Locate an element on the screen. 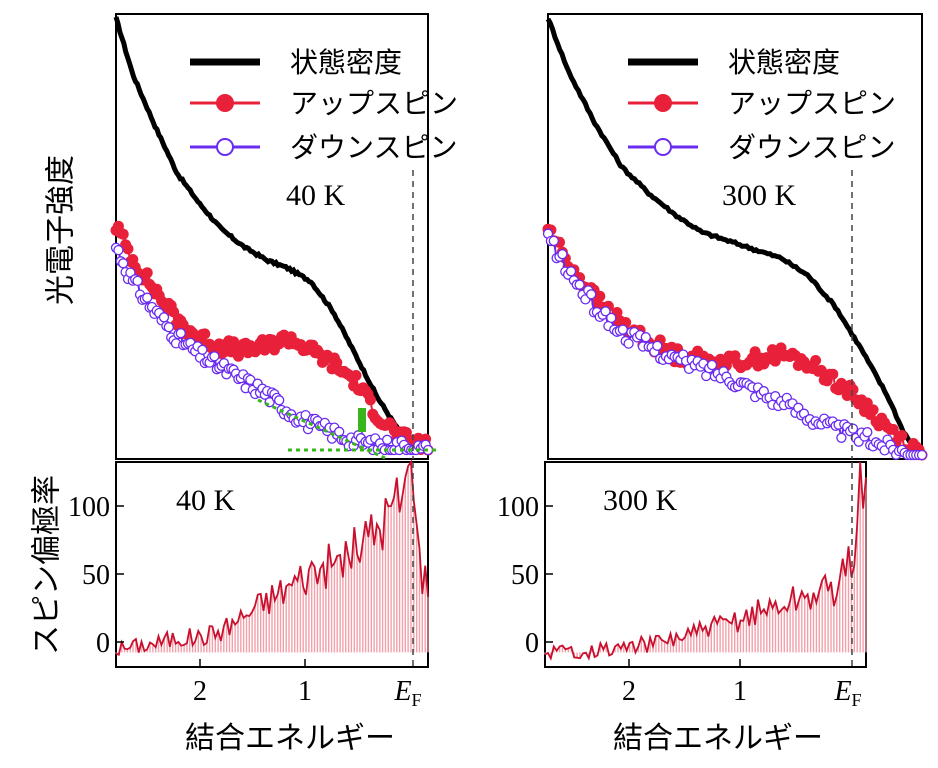 The width and height of the screenshot is (938, 768). xticks-300k: 2 1 EF is located at coordinates (742, 684).